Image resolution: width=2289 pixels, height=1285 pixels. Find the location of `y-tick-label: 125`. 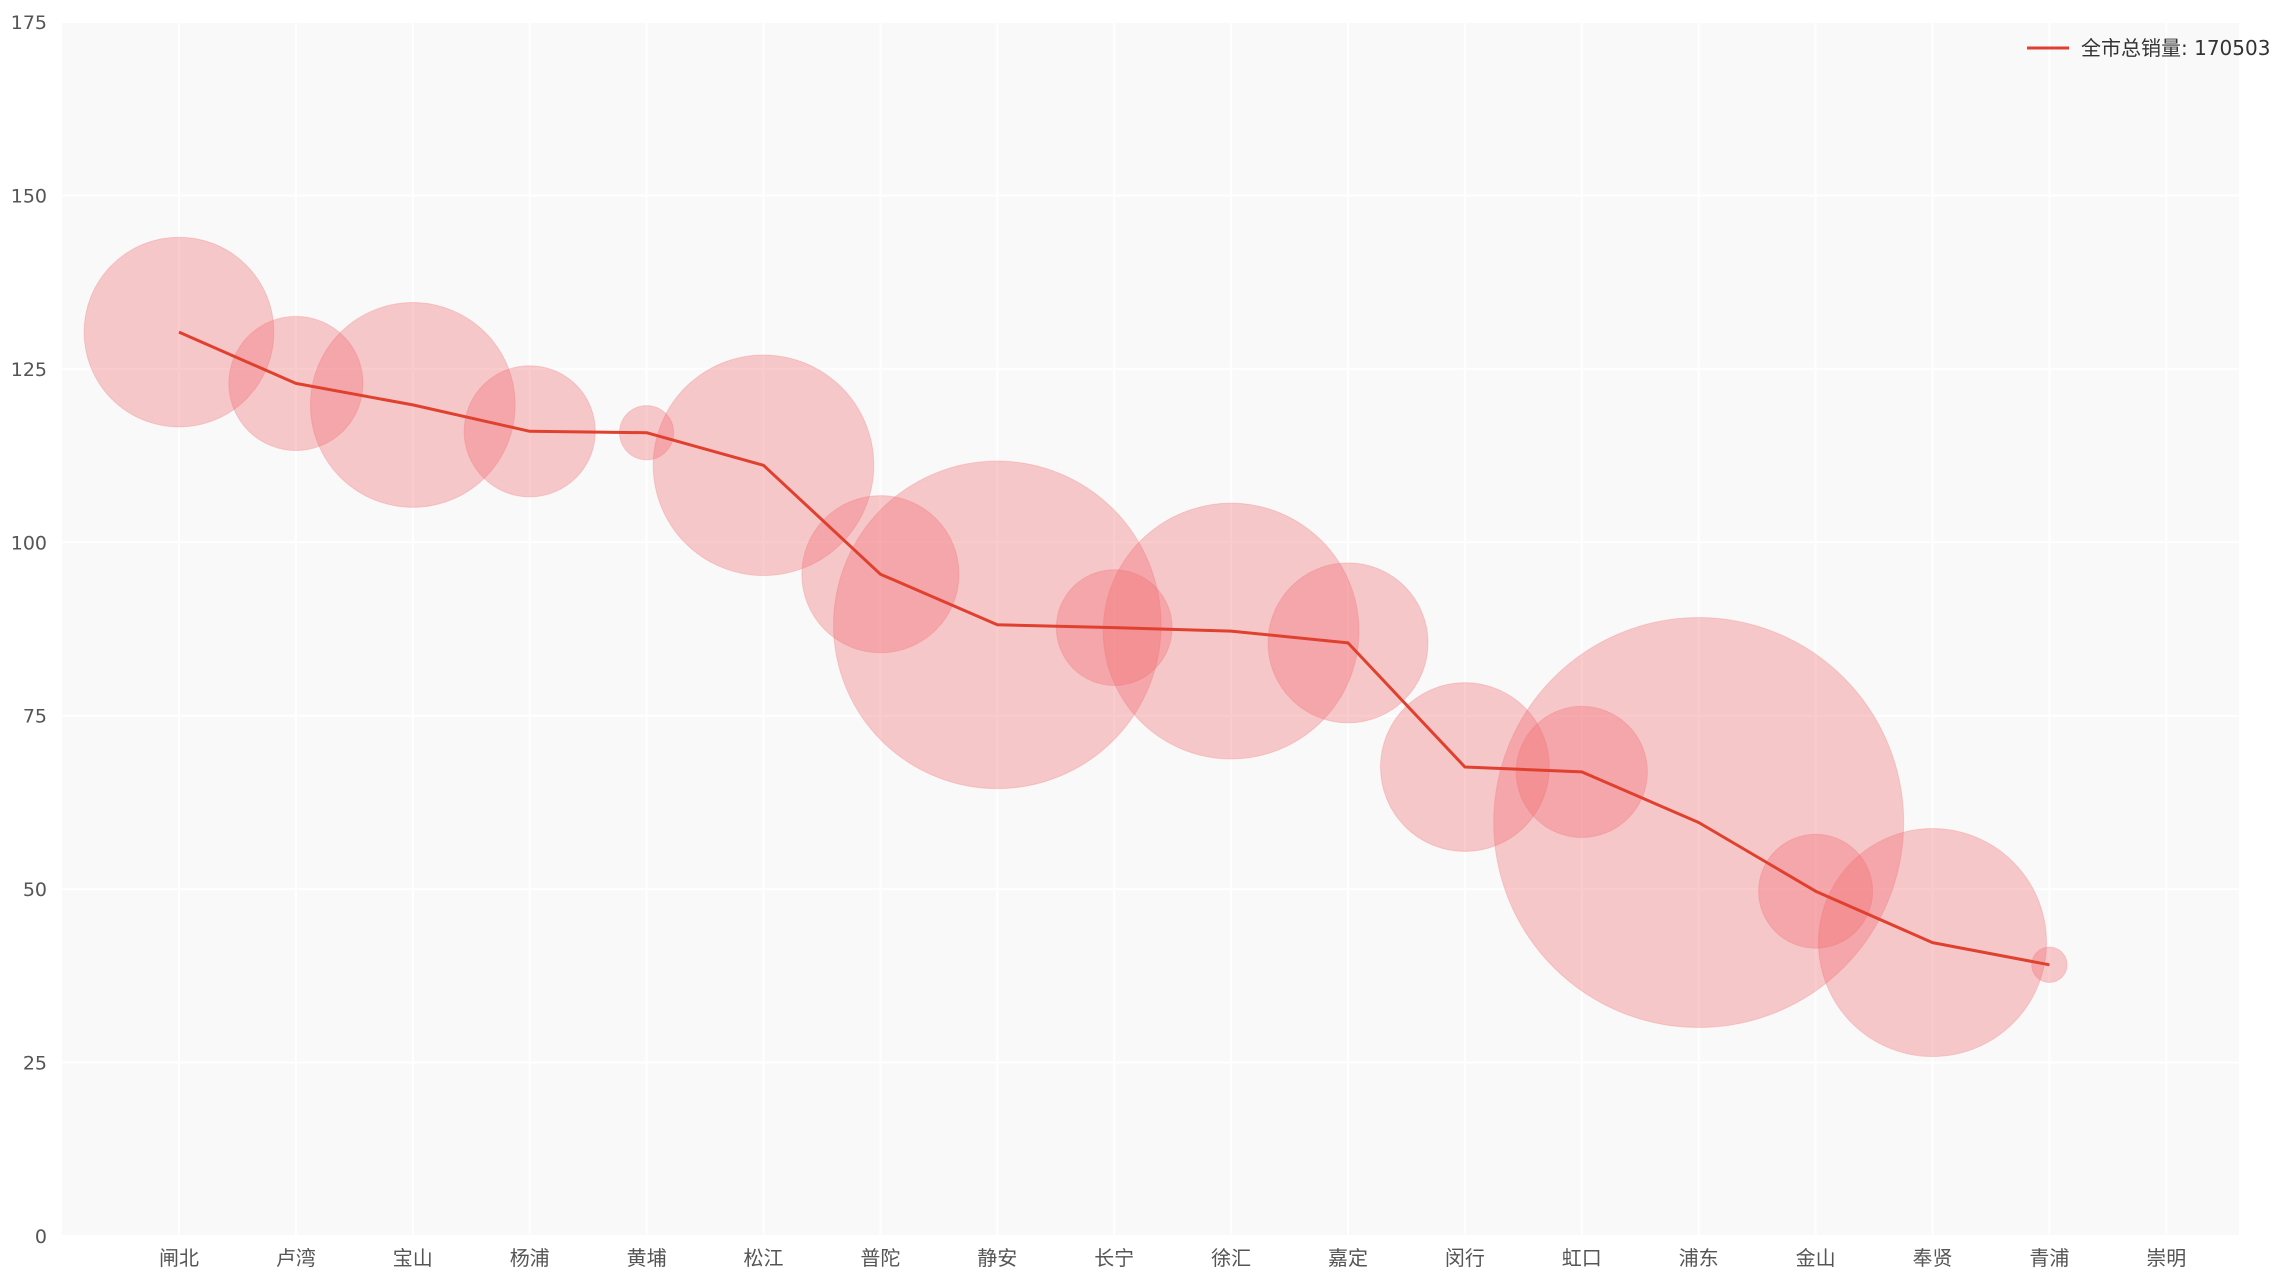

y-tick-label: 125 is located at coordinates (29, 370).